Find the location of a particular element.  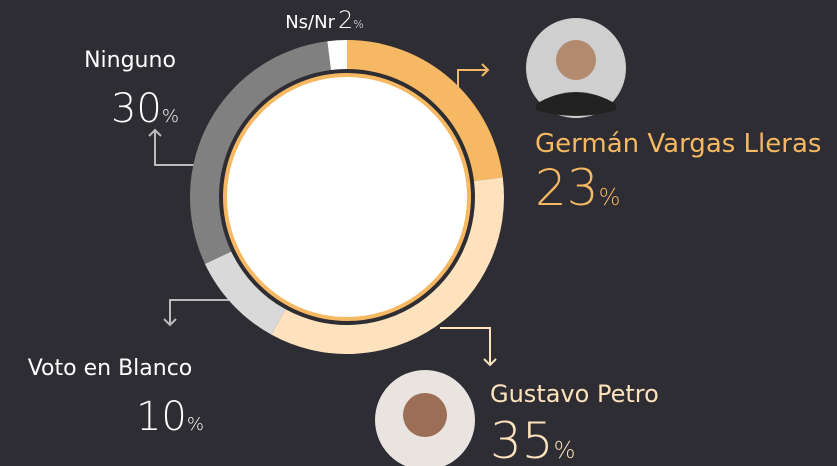

category-label: Germán Vargas Lleras is located at coordinates (678, 144).